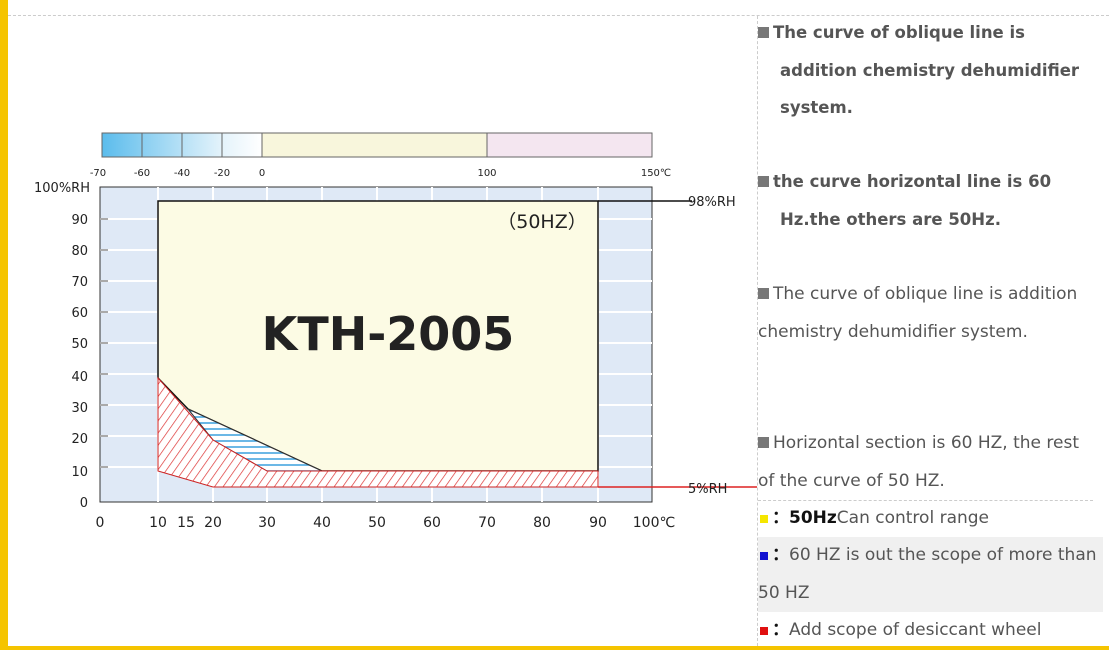  Describe the element at coordinates (222, 173) in the screenshot. I see `temp-label: -20` at that location.